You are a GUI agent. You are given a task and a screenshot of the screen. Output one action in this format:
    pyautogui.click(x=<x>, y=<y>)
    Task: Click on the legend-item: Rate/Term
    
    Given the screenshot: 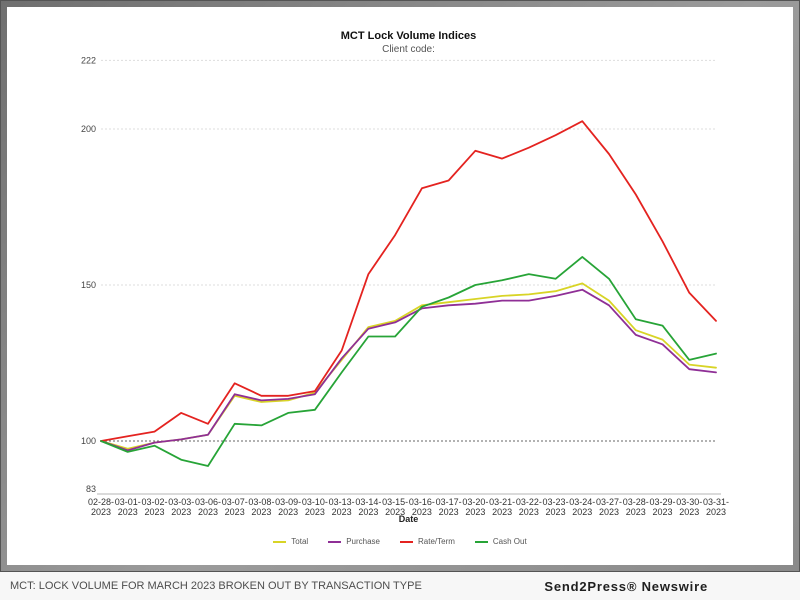 What is the action you would take?
    pyautogui.click(x=427, y=541)
    